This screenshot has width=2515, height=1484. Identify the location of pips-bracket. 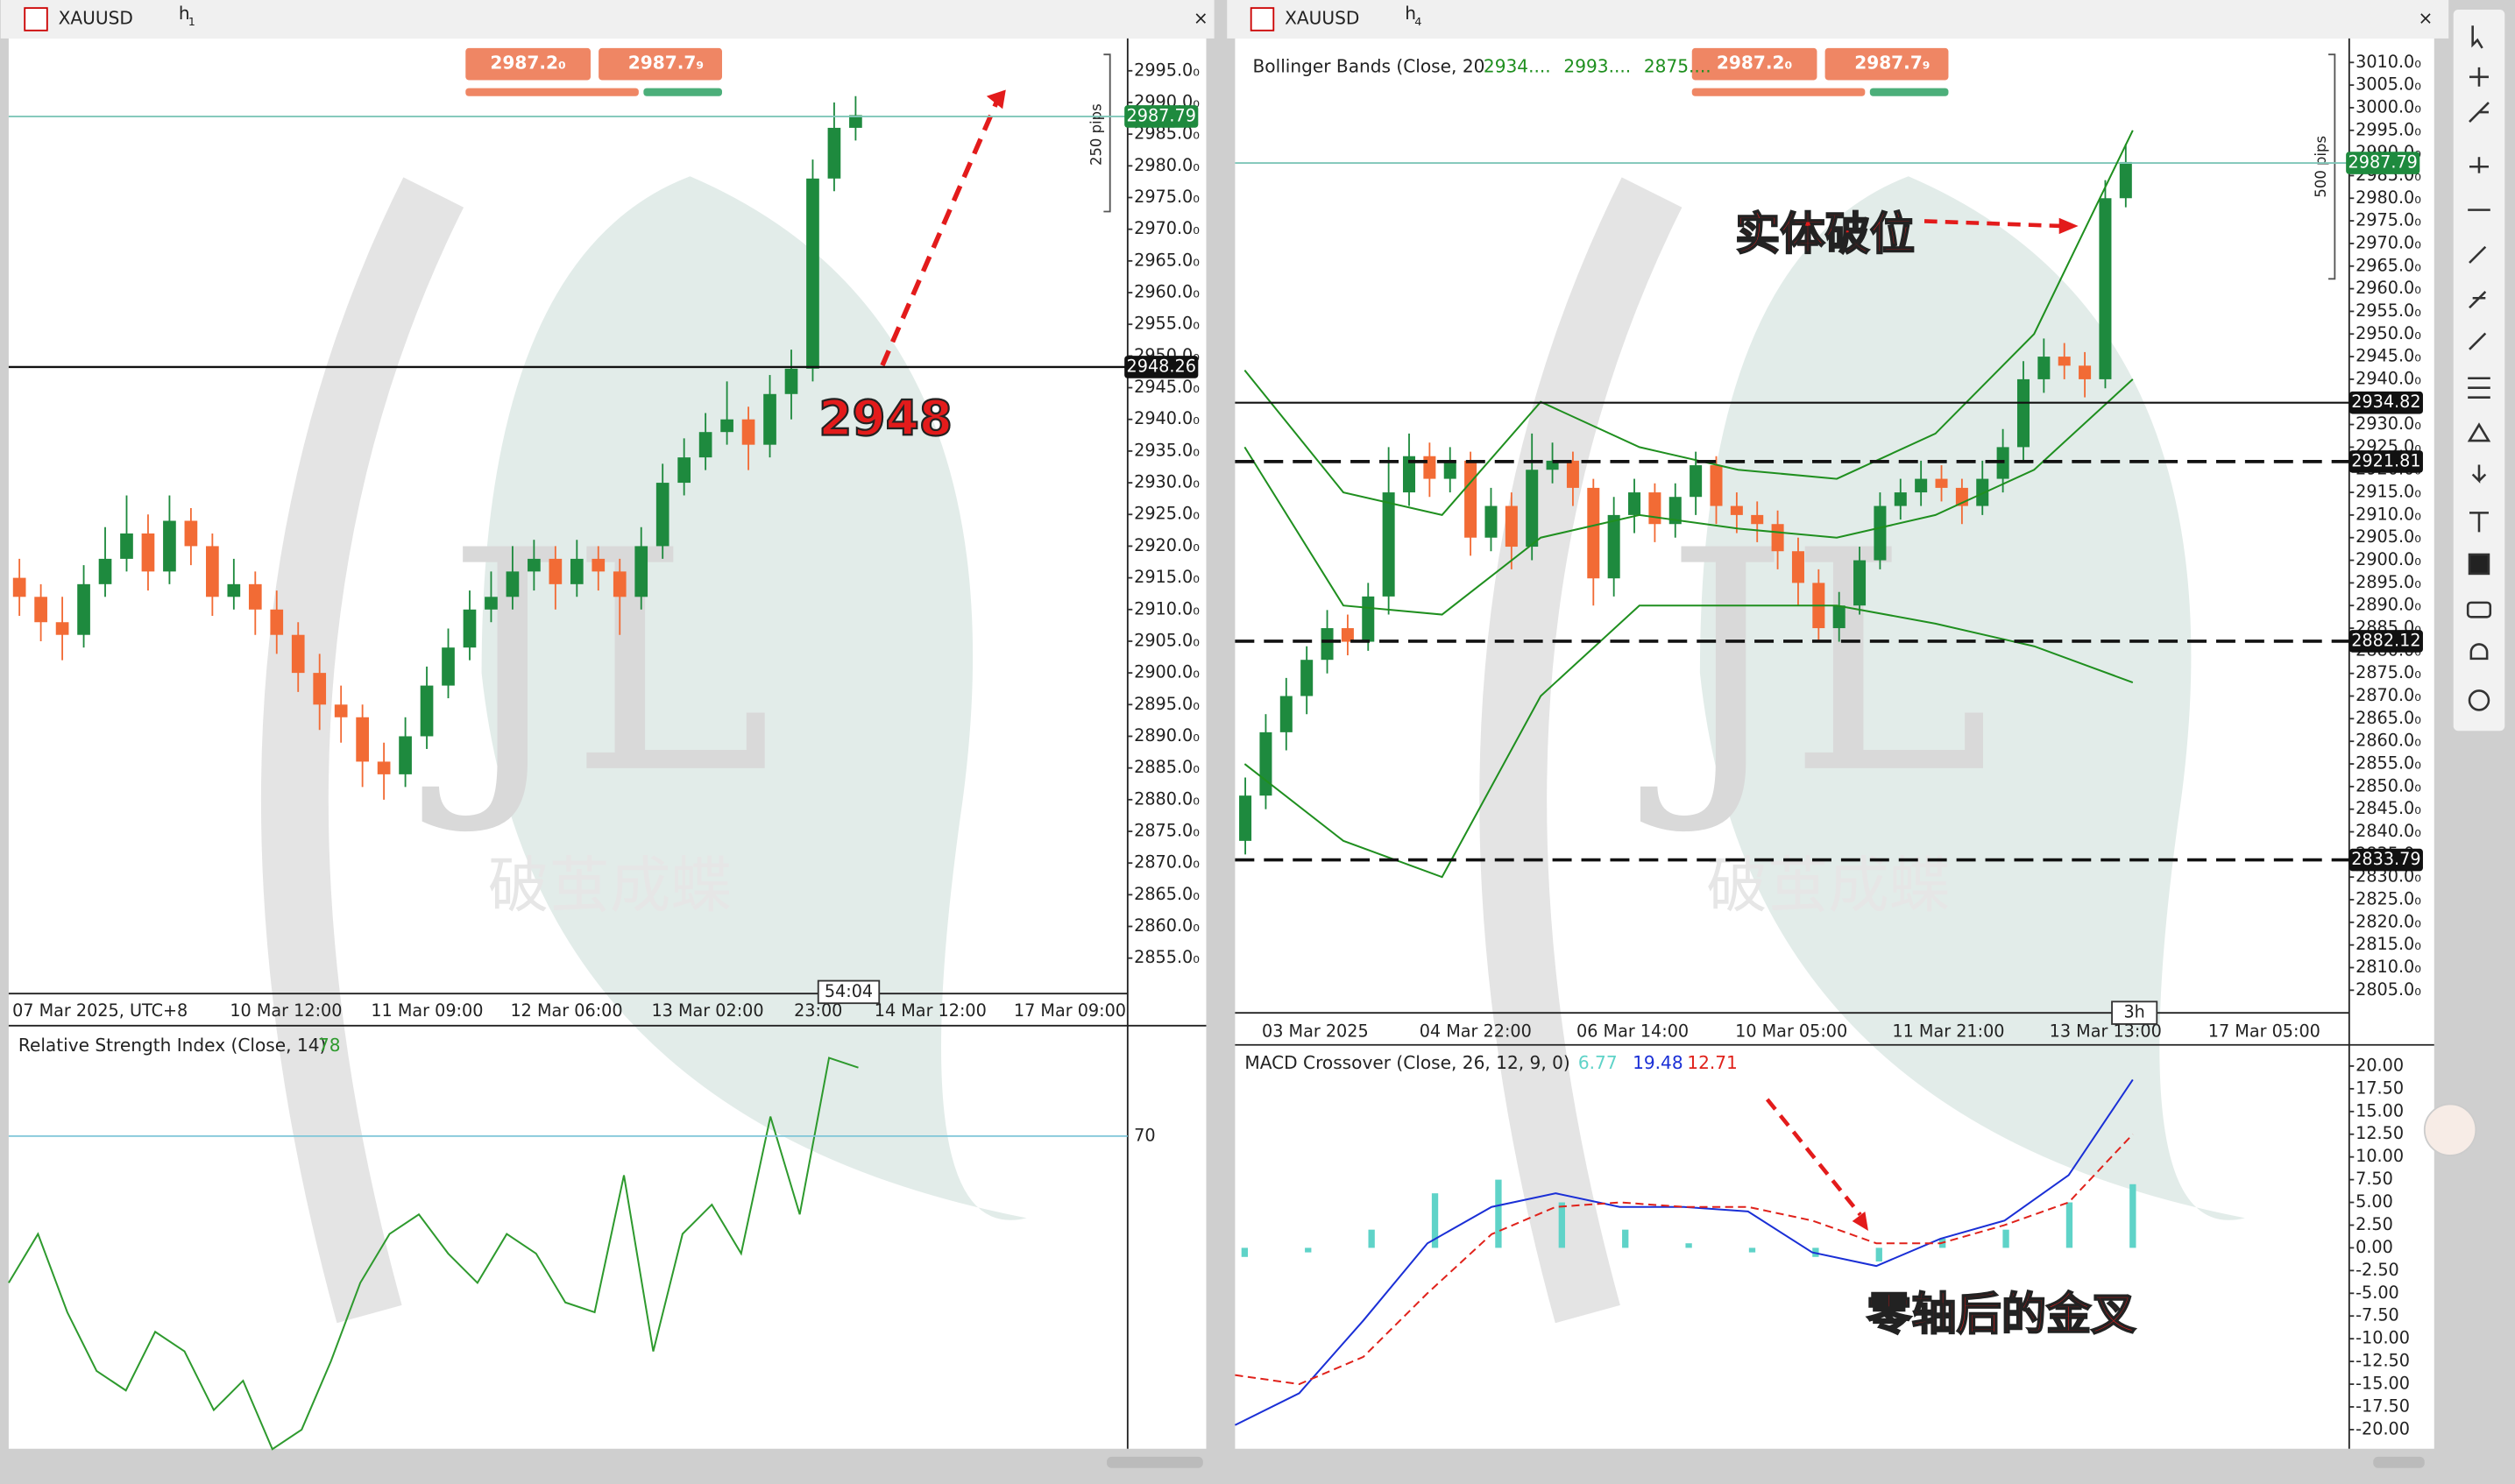
(1107, 133).